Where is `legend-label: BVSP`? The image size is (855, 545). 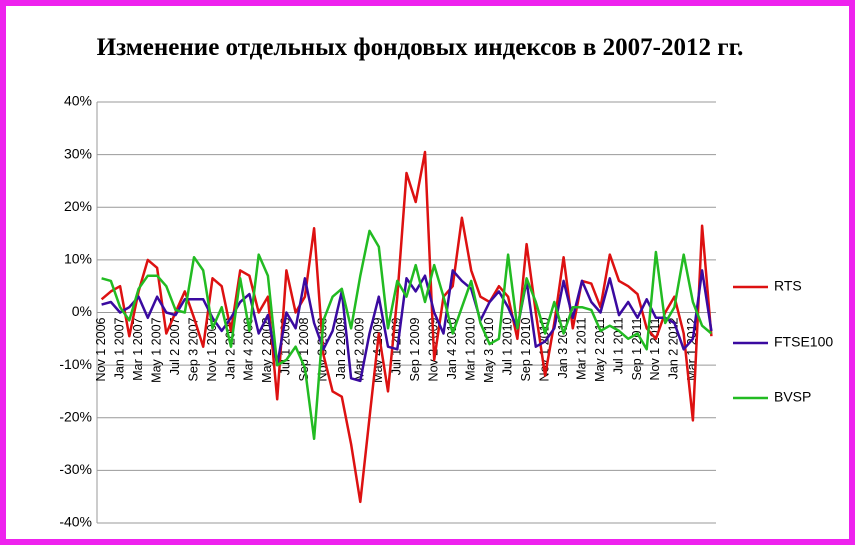 legend-label: BVSP is located at coordinates (792, 397).